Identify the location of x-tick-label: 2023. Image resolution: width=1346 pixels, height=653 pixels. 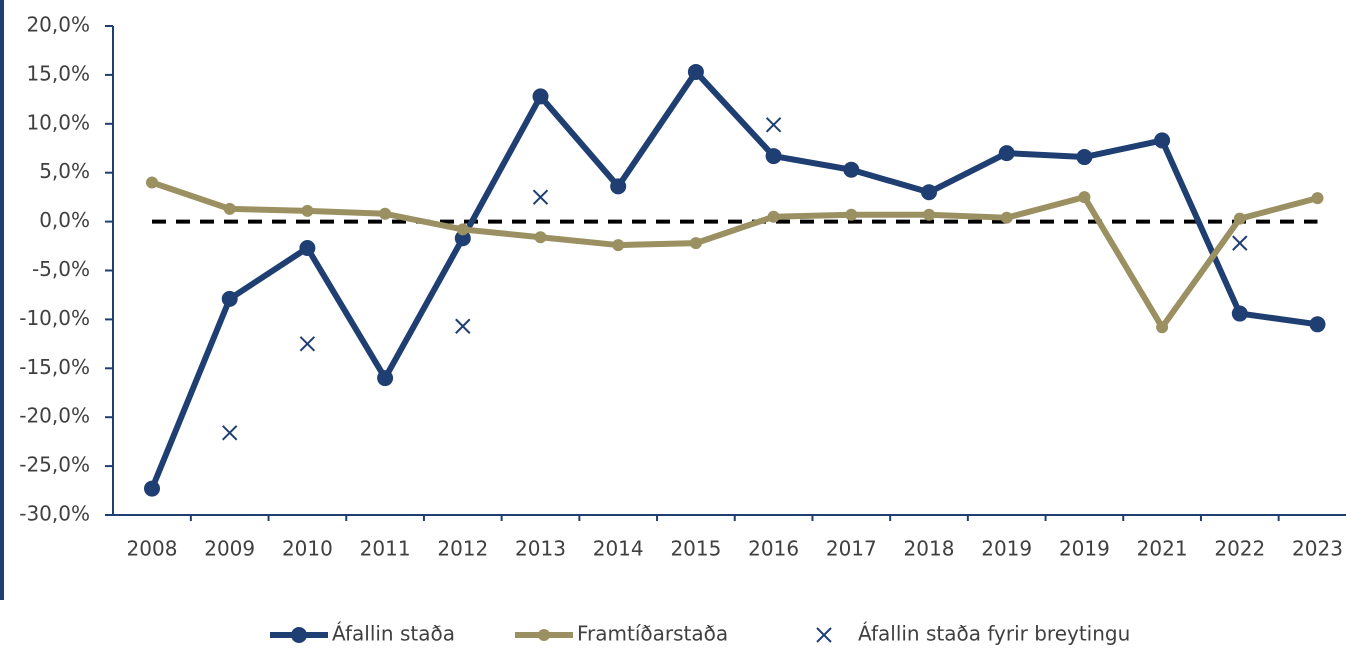
(1317, 549).